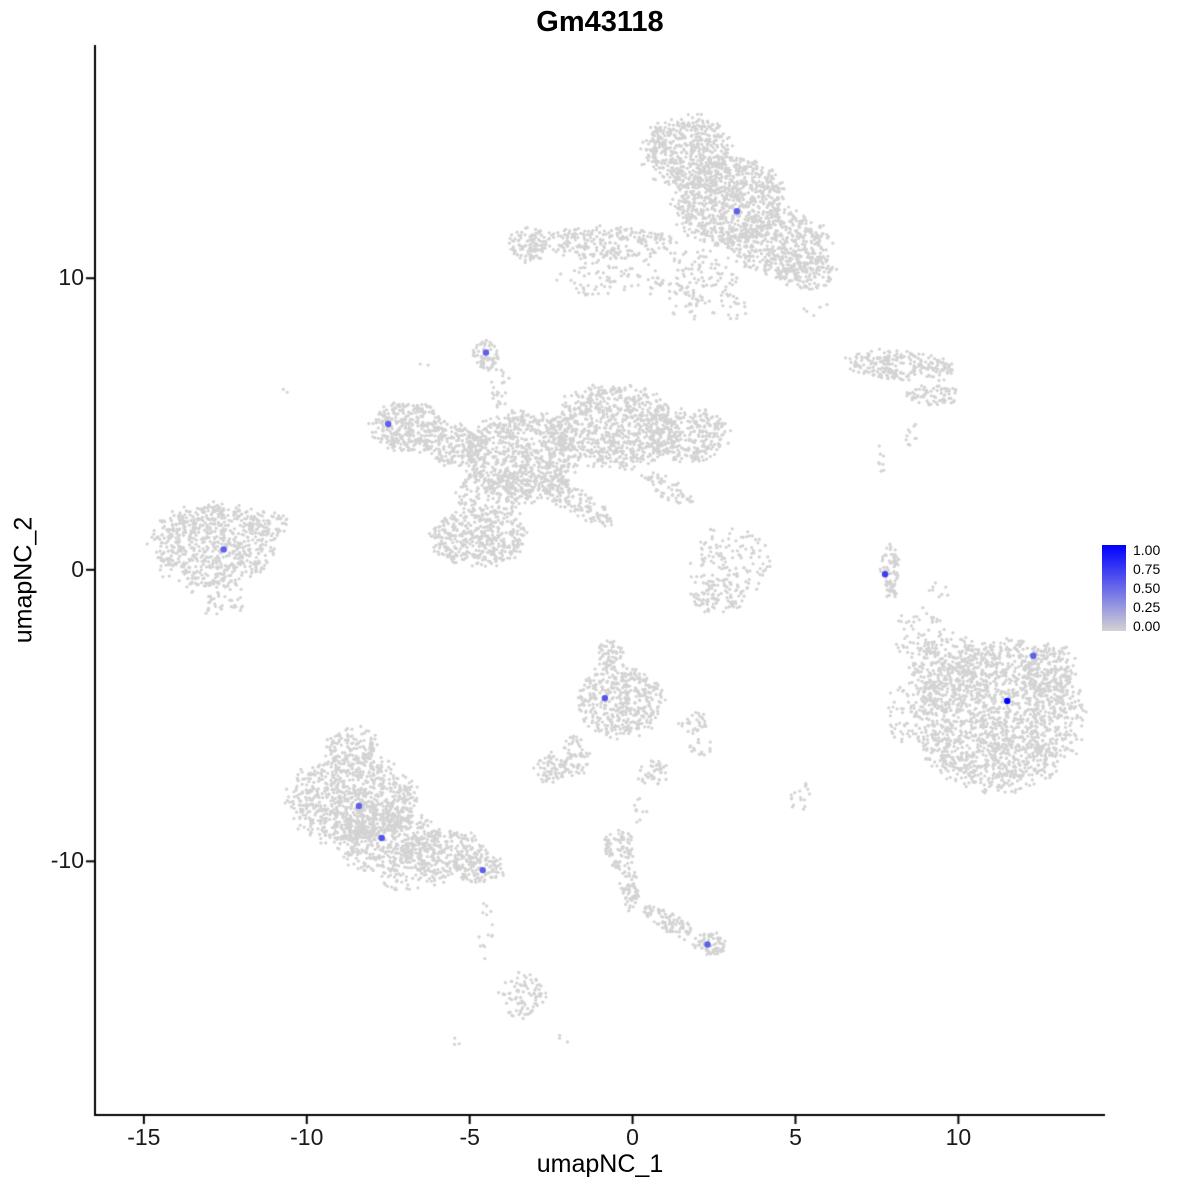 The image size is (1200, 1200). Describe the element at coordinates (307, 1137) in the screenshot. I see `x-tick-label: -10` at that location.